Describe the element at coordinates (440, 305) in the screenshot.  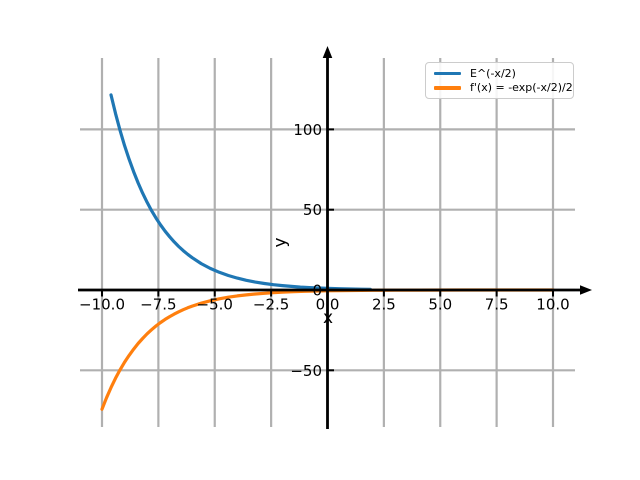
I see `x-tick-label: 5.0` at that location.